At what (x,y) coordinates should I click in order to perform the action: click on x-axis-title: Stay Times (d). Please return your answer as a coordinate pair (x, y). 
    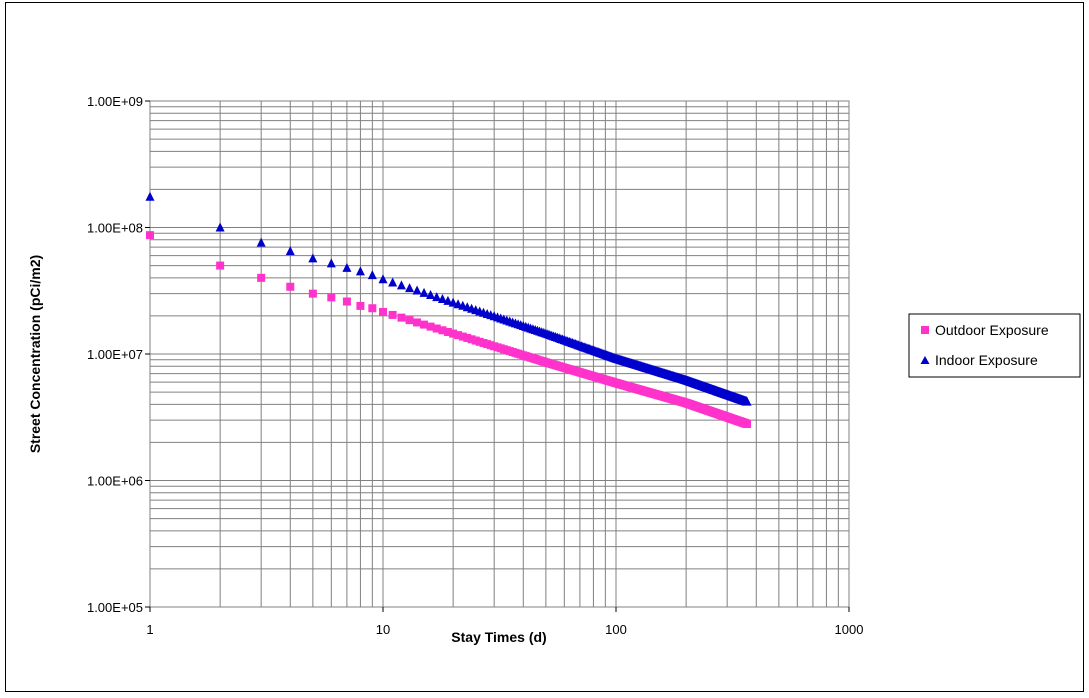
    Looking at the image, I should click on (498, 637).